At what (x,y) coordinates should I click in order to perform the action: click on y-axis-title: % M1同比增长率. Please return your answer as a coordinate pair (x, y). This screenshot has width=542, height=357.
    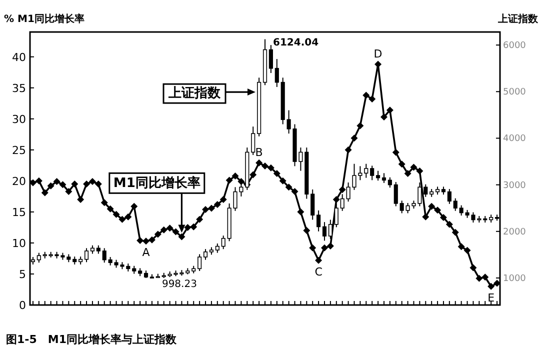
    Looking at the image, I should click on (44, 19).